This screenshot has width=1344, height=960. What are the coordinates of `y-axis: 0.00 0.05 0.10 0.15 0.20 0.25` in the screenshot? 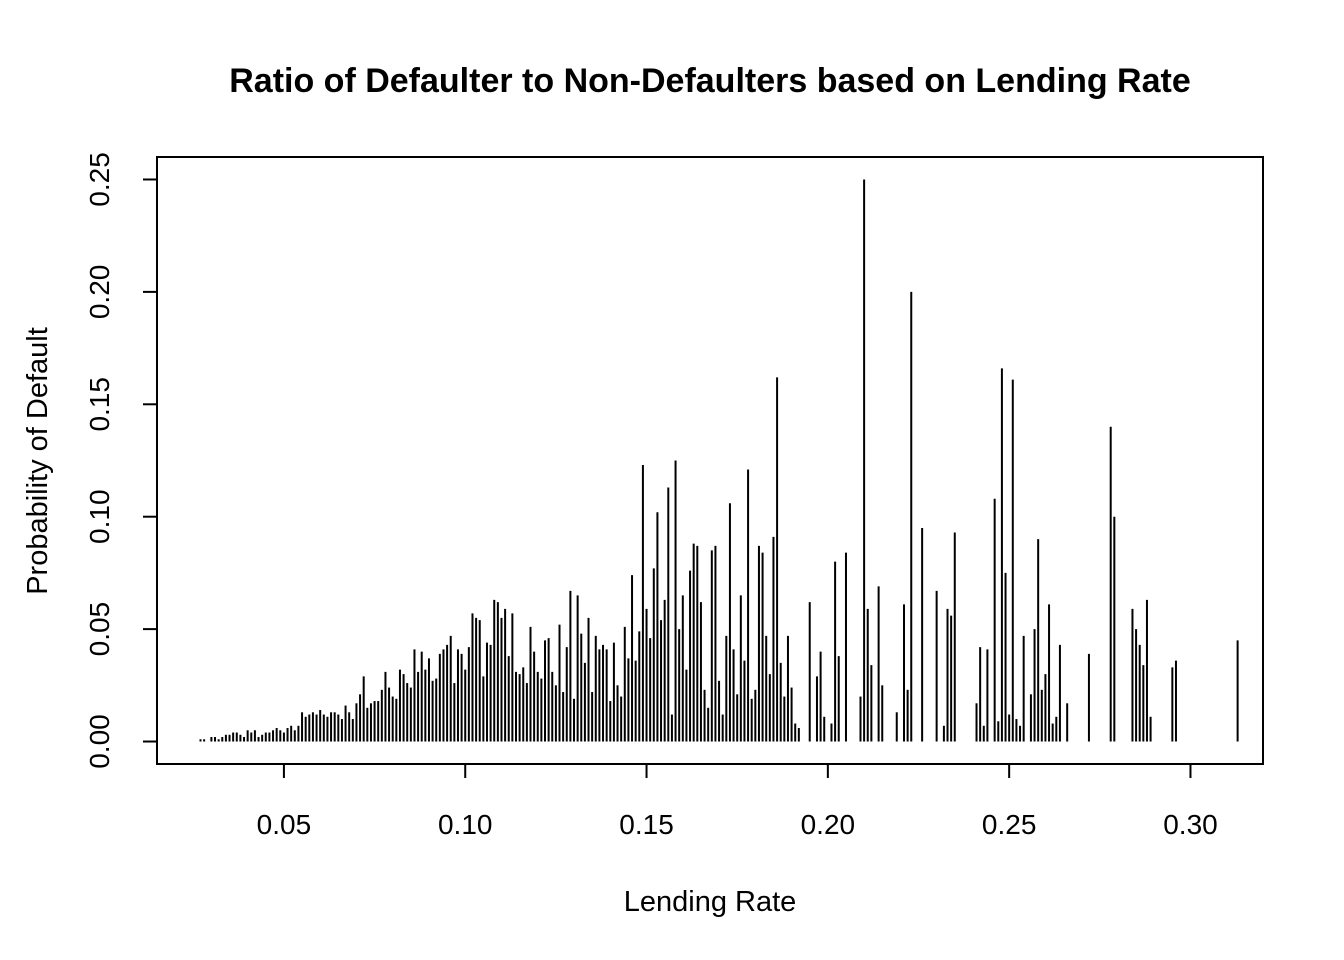 It's located at (121, 460).